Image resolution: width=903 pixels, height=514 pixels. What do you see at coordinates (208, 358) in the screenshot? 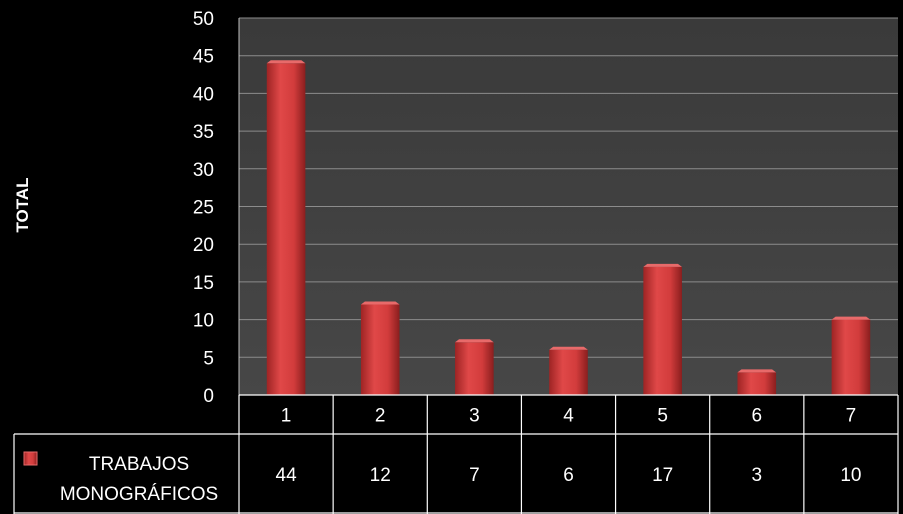
I see `y-tick-label: 5` at bounding box center [208, 358].